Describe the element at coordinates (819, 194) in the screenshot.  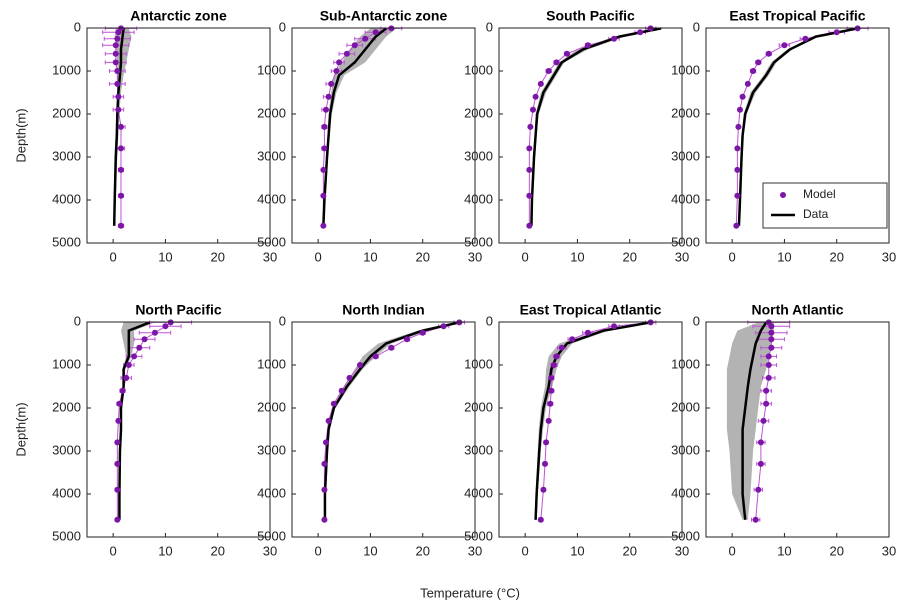
I see `legend-label: Model` at that location.